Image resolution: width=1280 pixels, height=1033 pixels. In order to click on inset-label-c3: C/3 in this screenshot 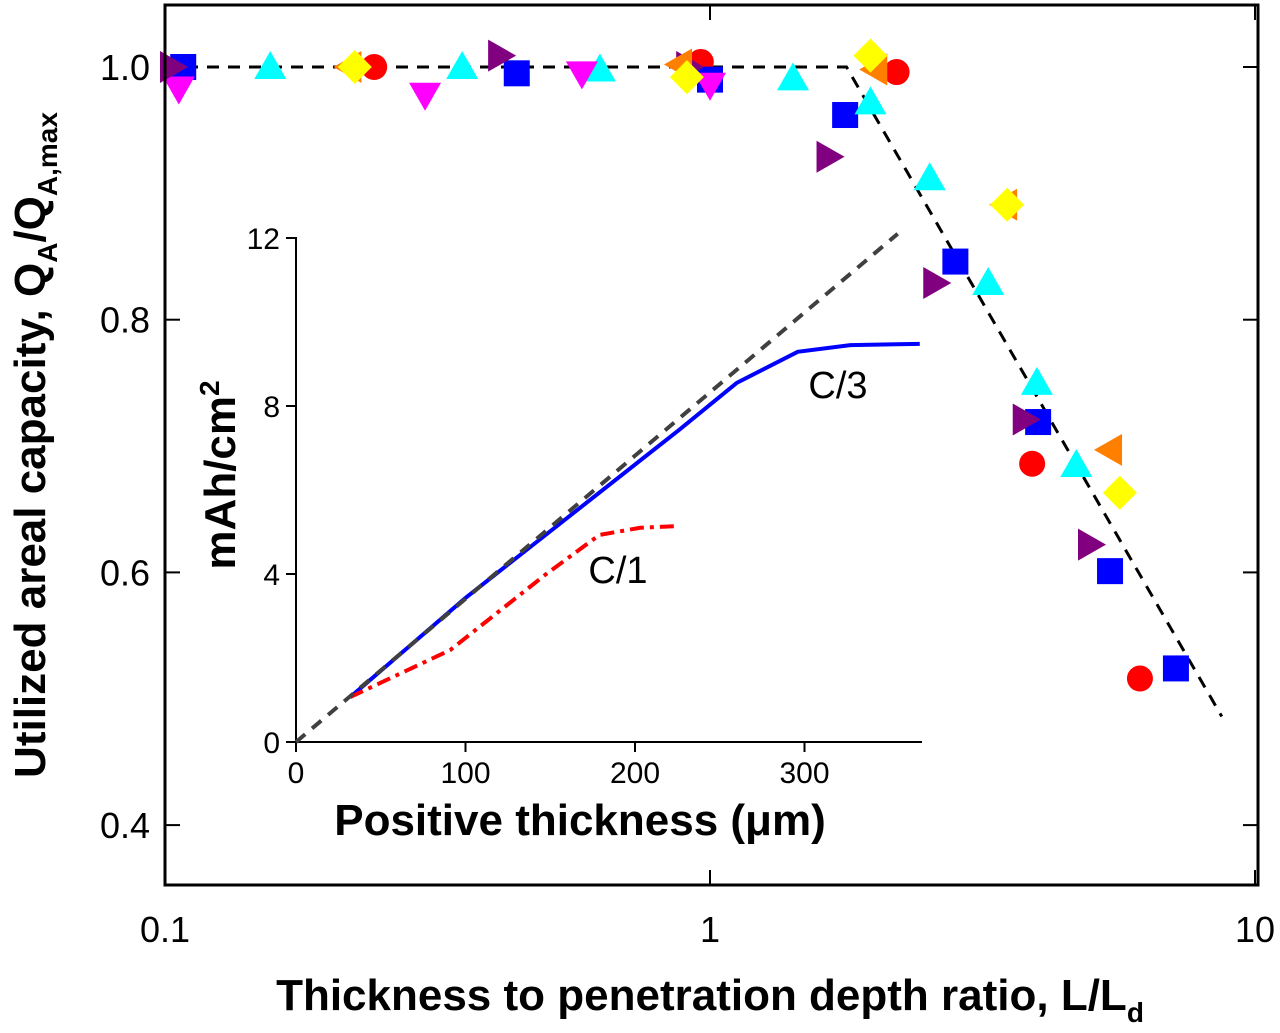, I will do `click(837, 386)`.